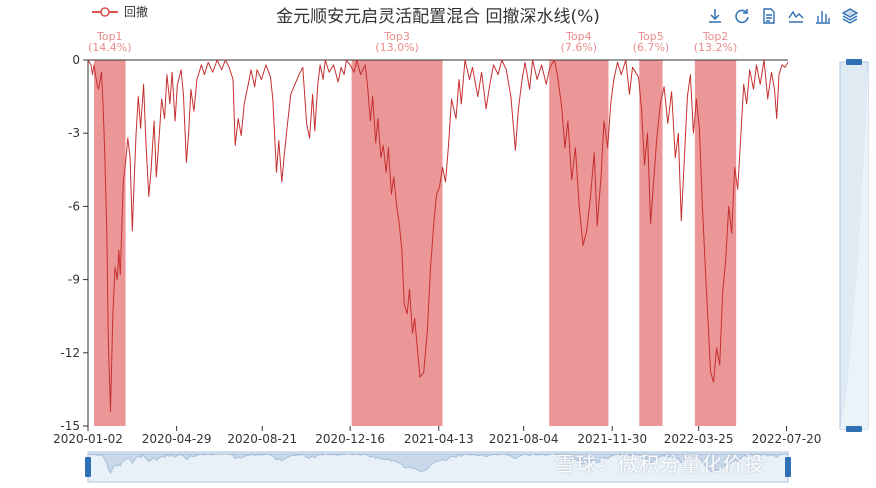  What do you see at coordinates (782, 16) in the screenshot?
I see `toolbar` at bounding box center [782, 16].